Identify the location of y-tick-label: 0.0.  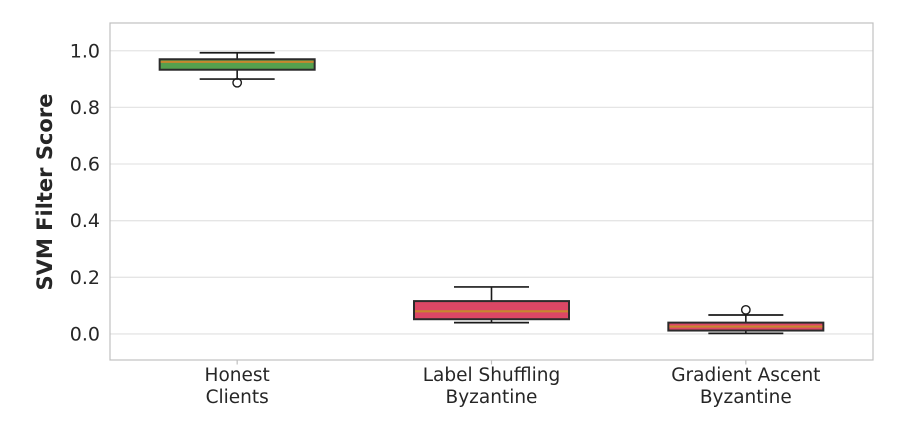
(85, 334).